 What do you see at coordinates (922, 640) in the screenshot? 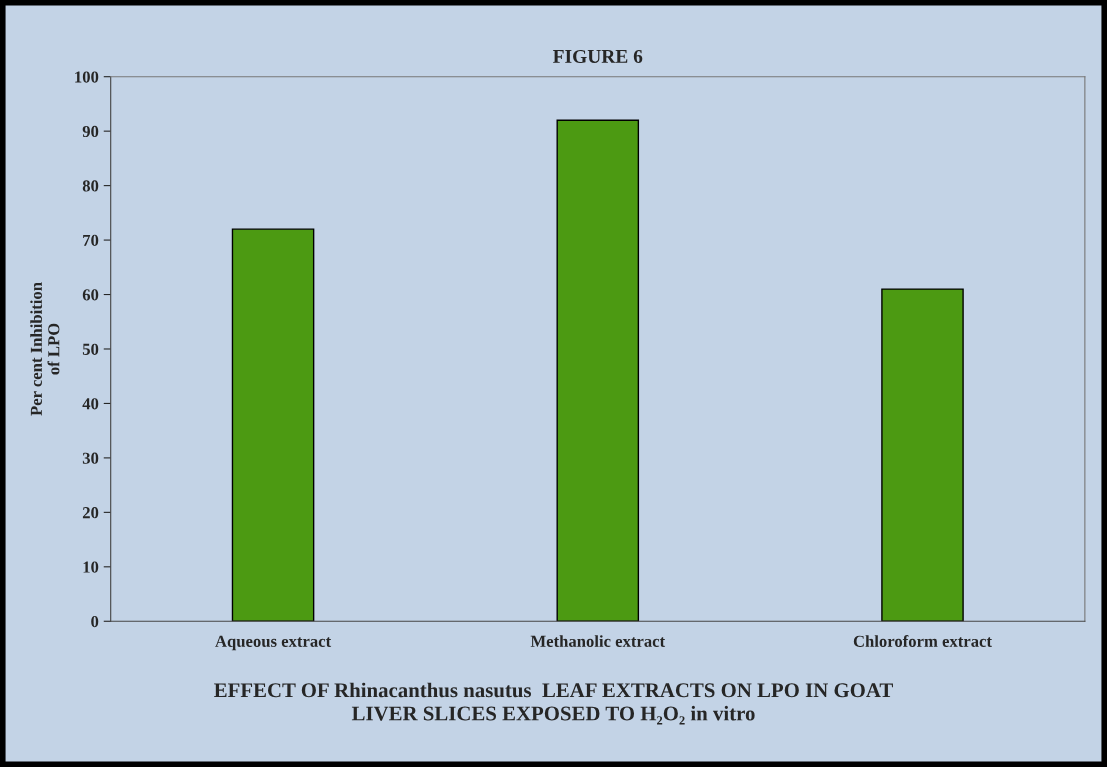
I see `x-tick-label: Chloroform extract` at bounding box center [922, 640].